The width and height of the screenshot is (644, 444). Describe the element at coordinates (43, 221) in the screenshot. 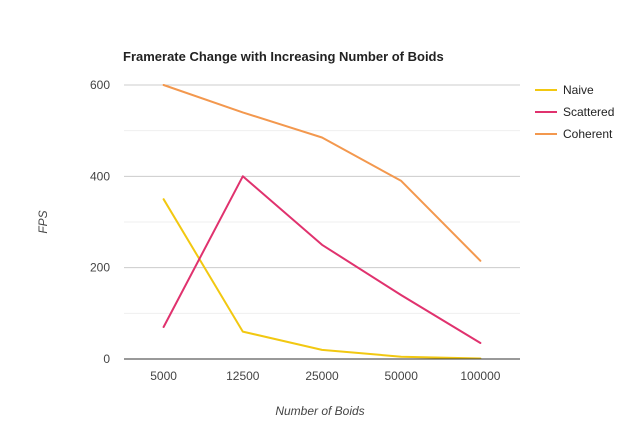

I see `y-axis-label: FPS` at that location.